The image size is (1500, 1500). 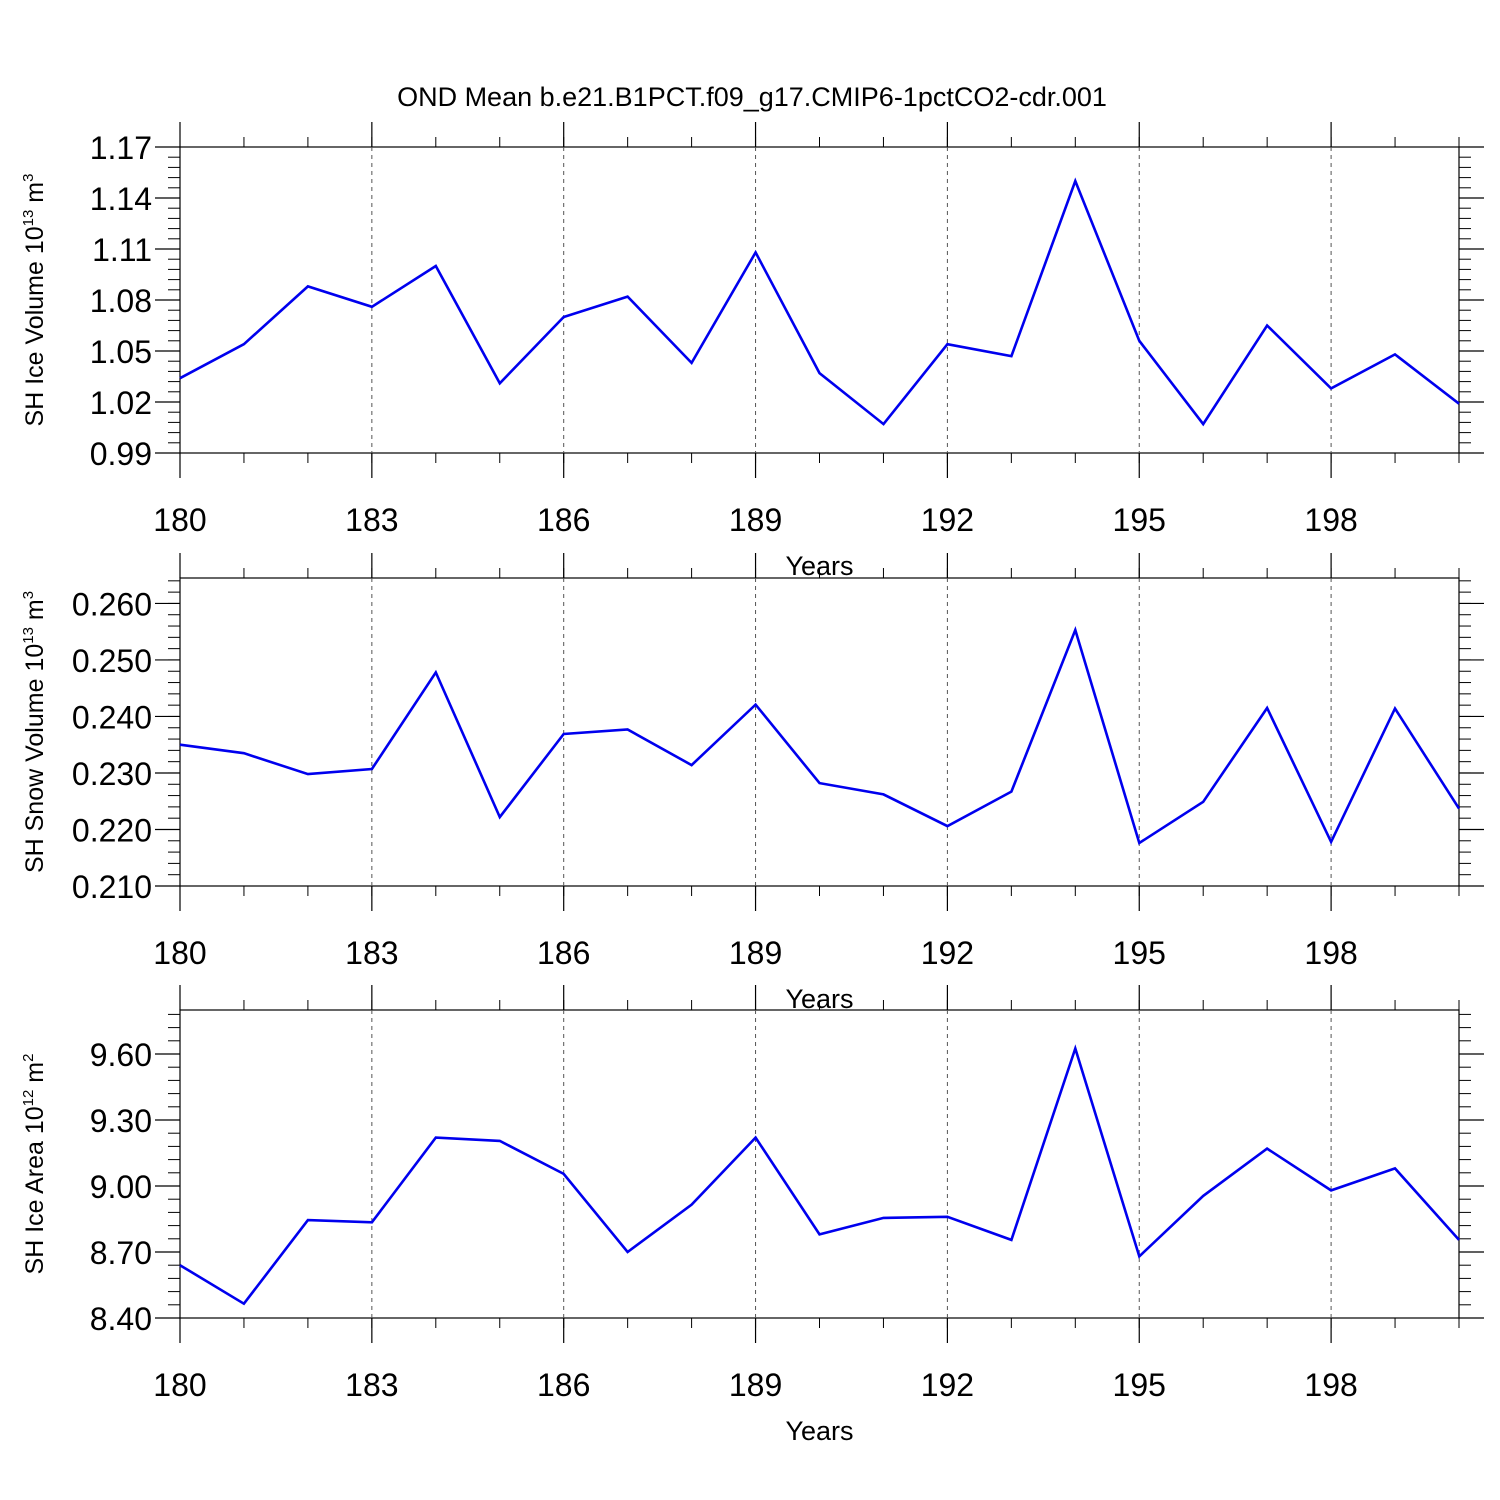 What do you see at coordinates (112, 887) in the screenshot?
I see `y-tick-label: 0.210` at bounding box center [112, 887].